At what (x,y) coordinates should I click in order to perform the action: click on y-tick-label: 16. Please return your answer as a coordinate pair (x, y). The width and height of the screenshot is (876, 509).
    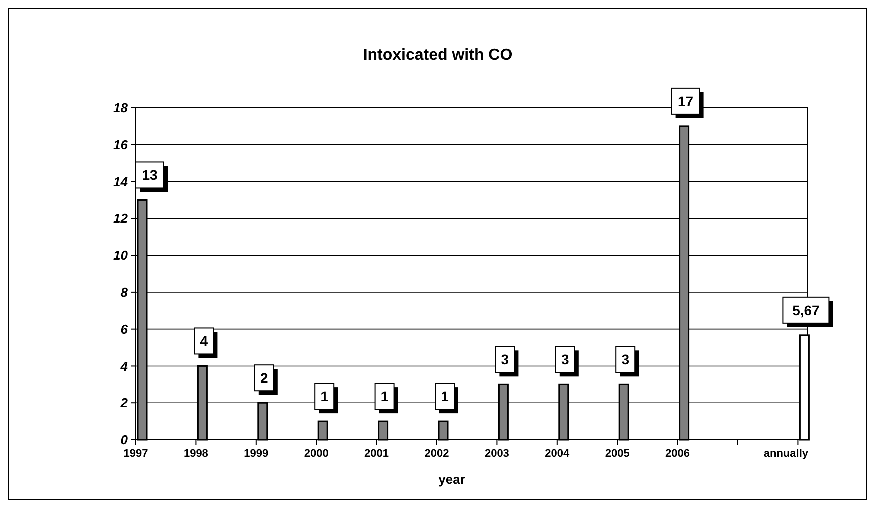
    Looking at the image, I should click on (121, 144).